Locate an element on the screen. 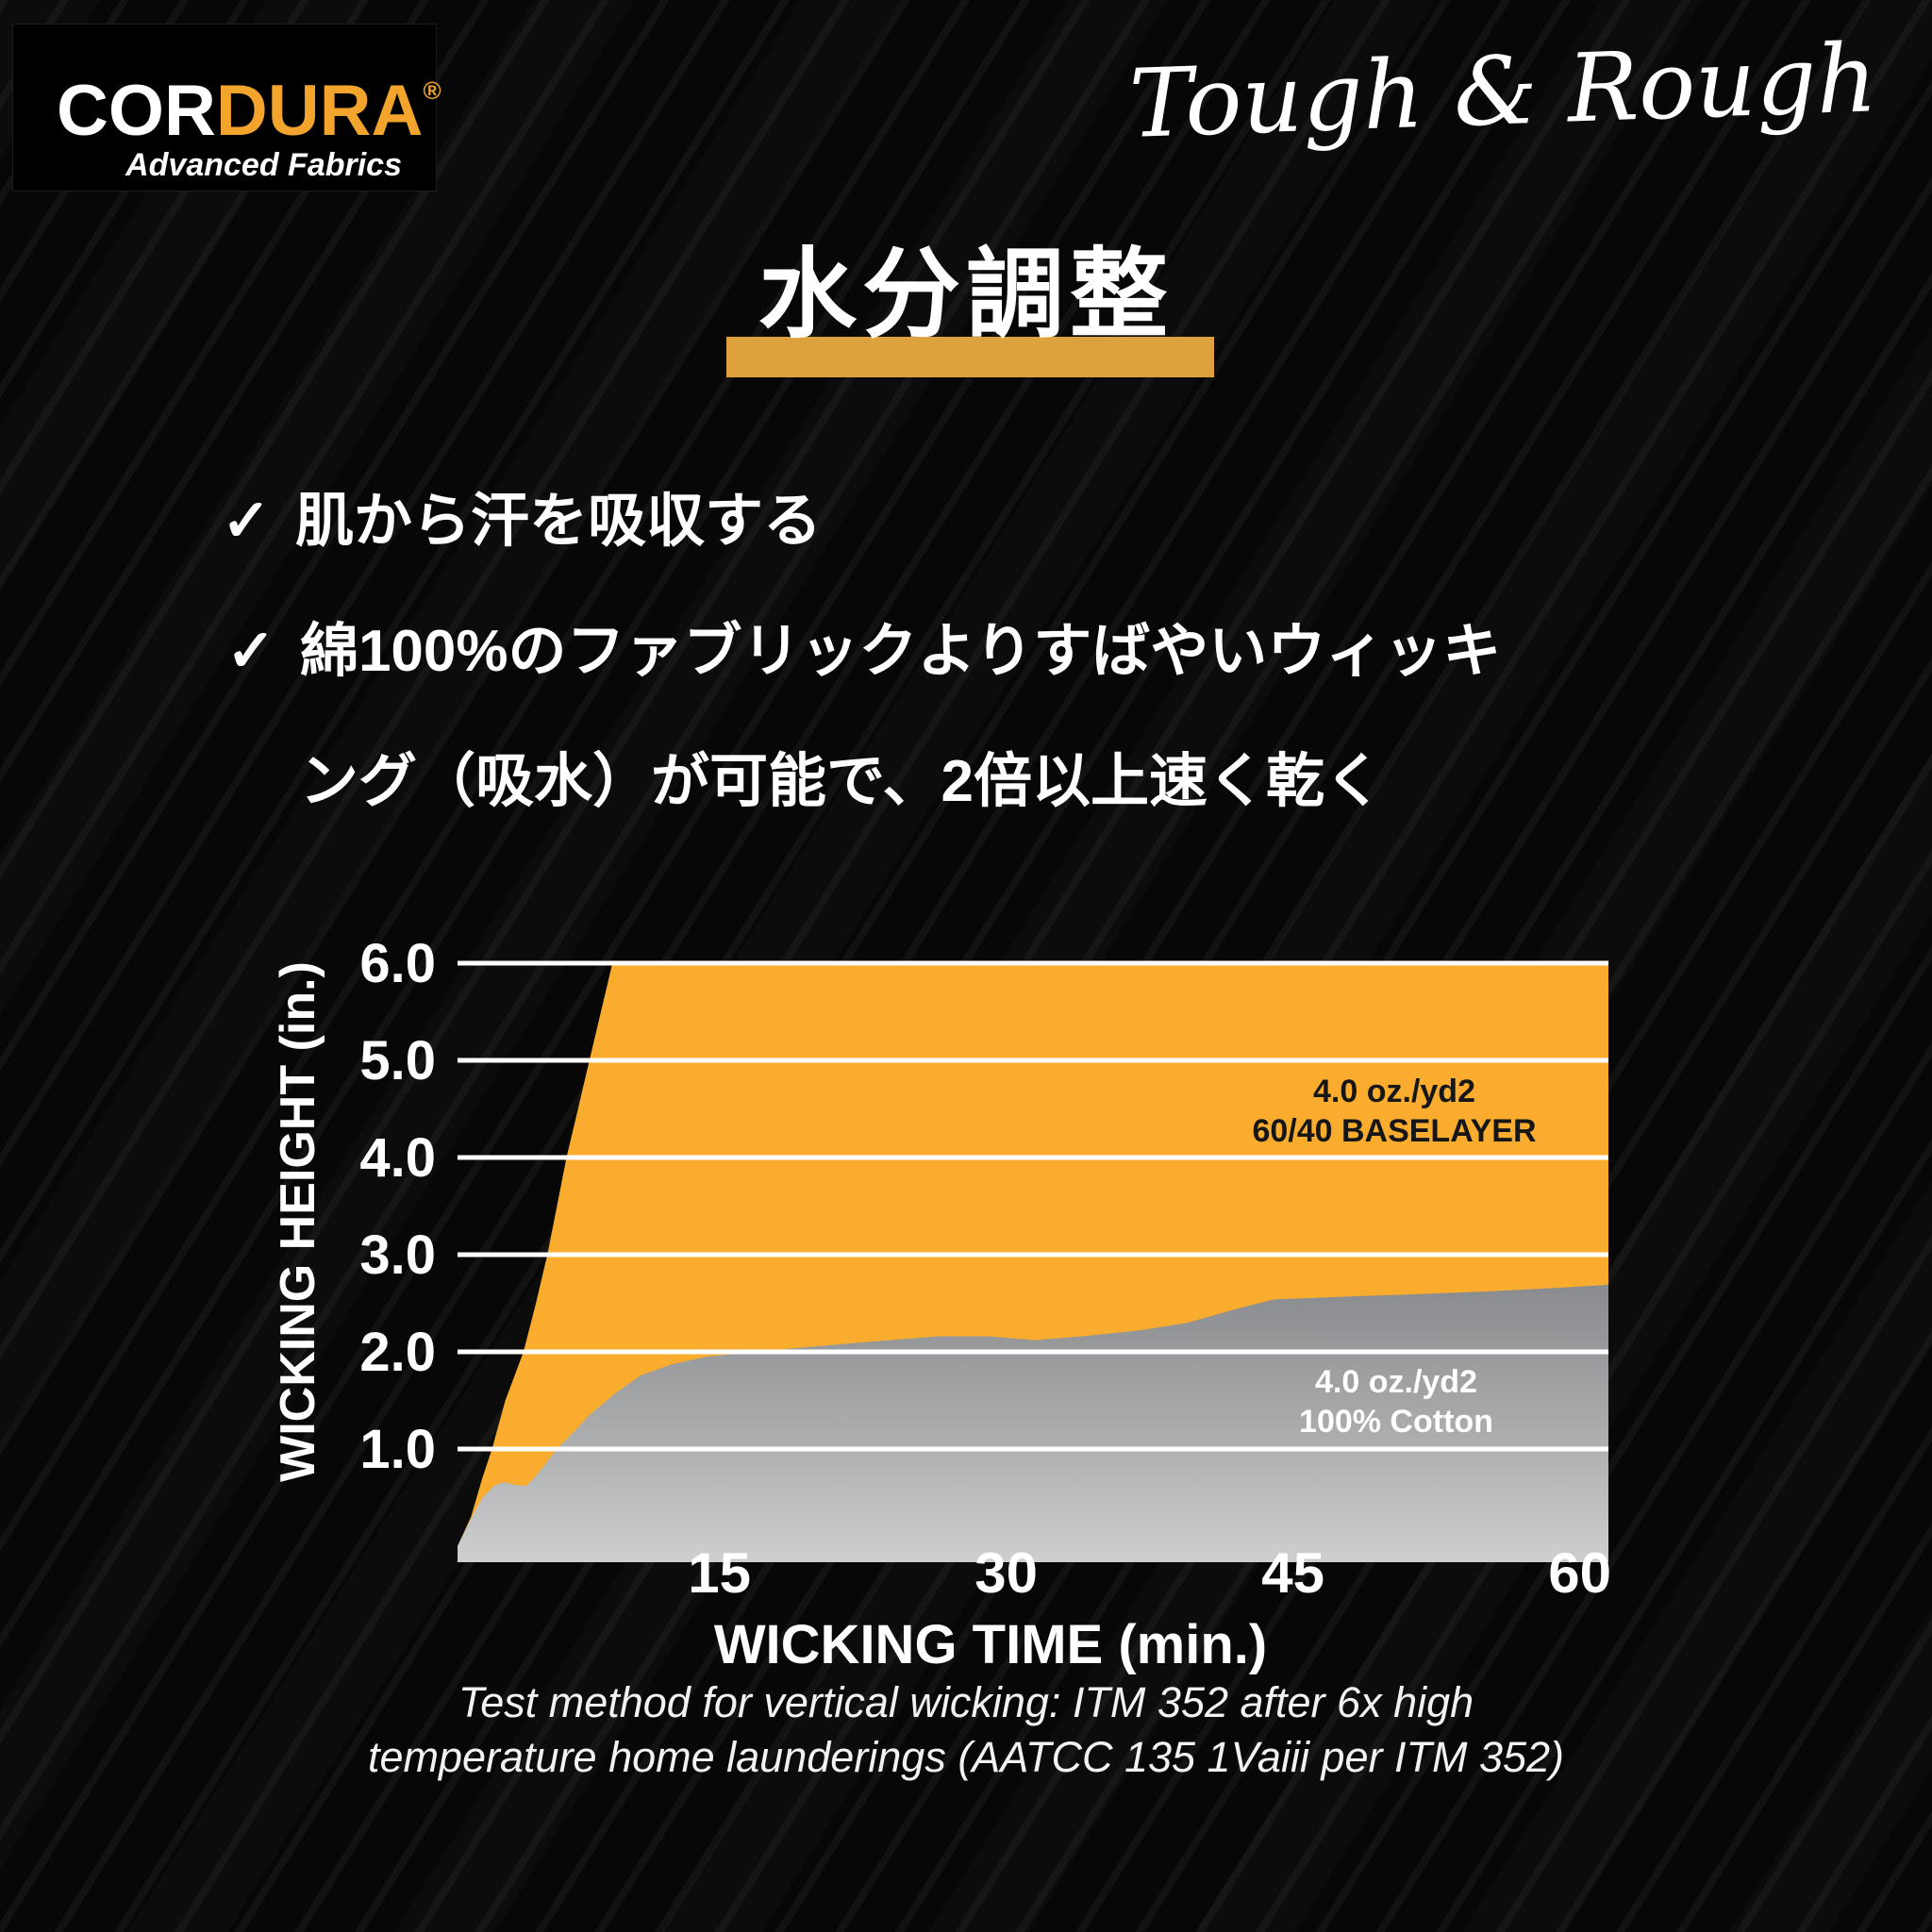 The height and width of the screenshot is (1932, 1932). logo-subtitle: Advanced Fabrics is located at coordinates (263, 165).